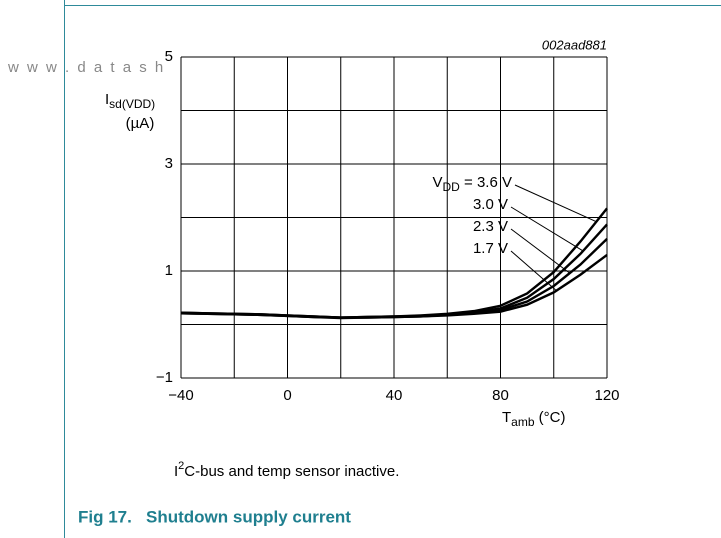 The height and width of the screenshot is (538, 721). I want to click on x-label-main: T, so click(506, 417).